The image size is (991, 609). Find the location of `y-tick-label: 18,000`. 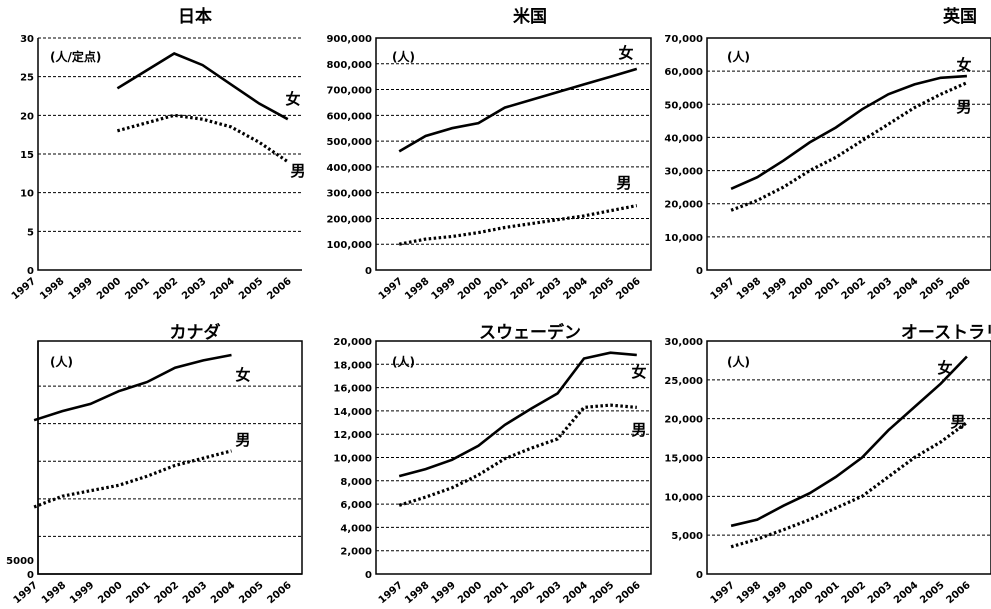

y-tick-label: 18,000 is located at coordinates (352, 365).